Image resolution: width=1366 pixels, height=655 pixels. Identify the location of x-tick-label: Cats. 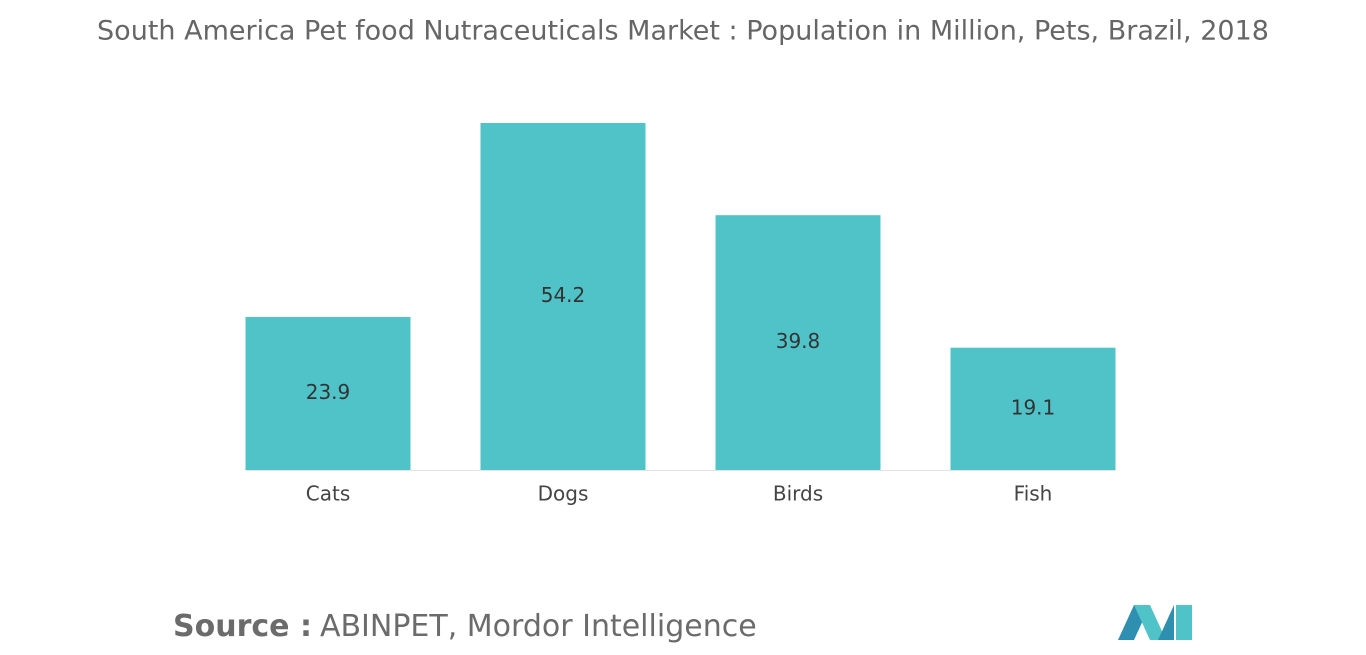
(328, 494).